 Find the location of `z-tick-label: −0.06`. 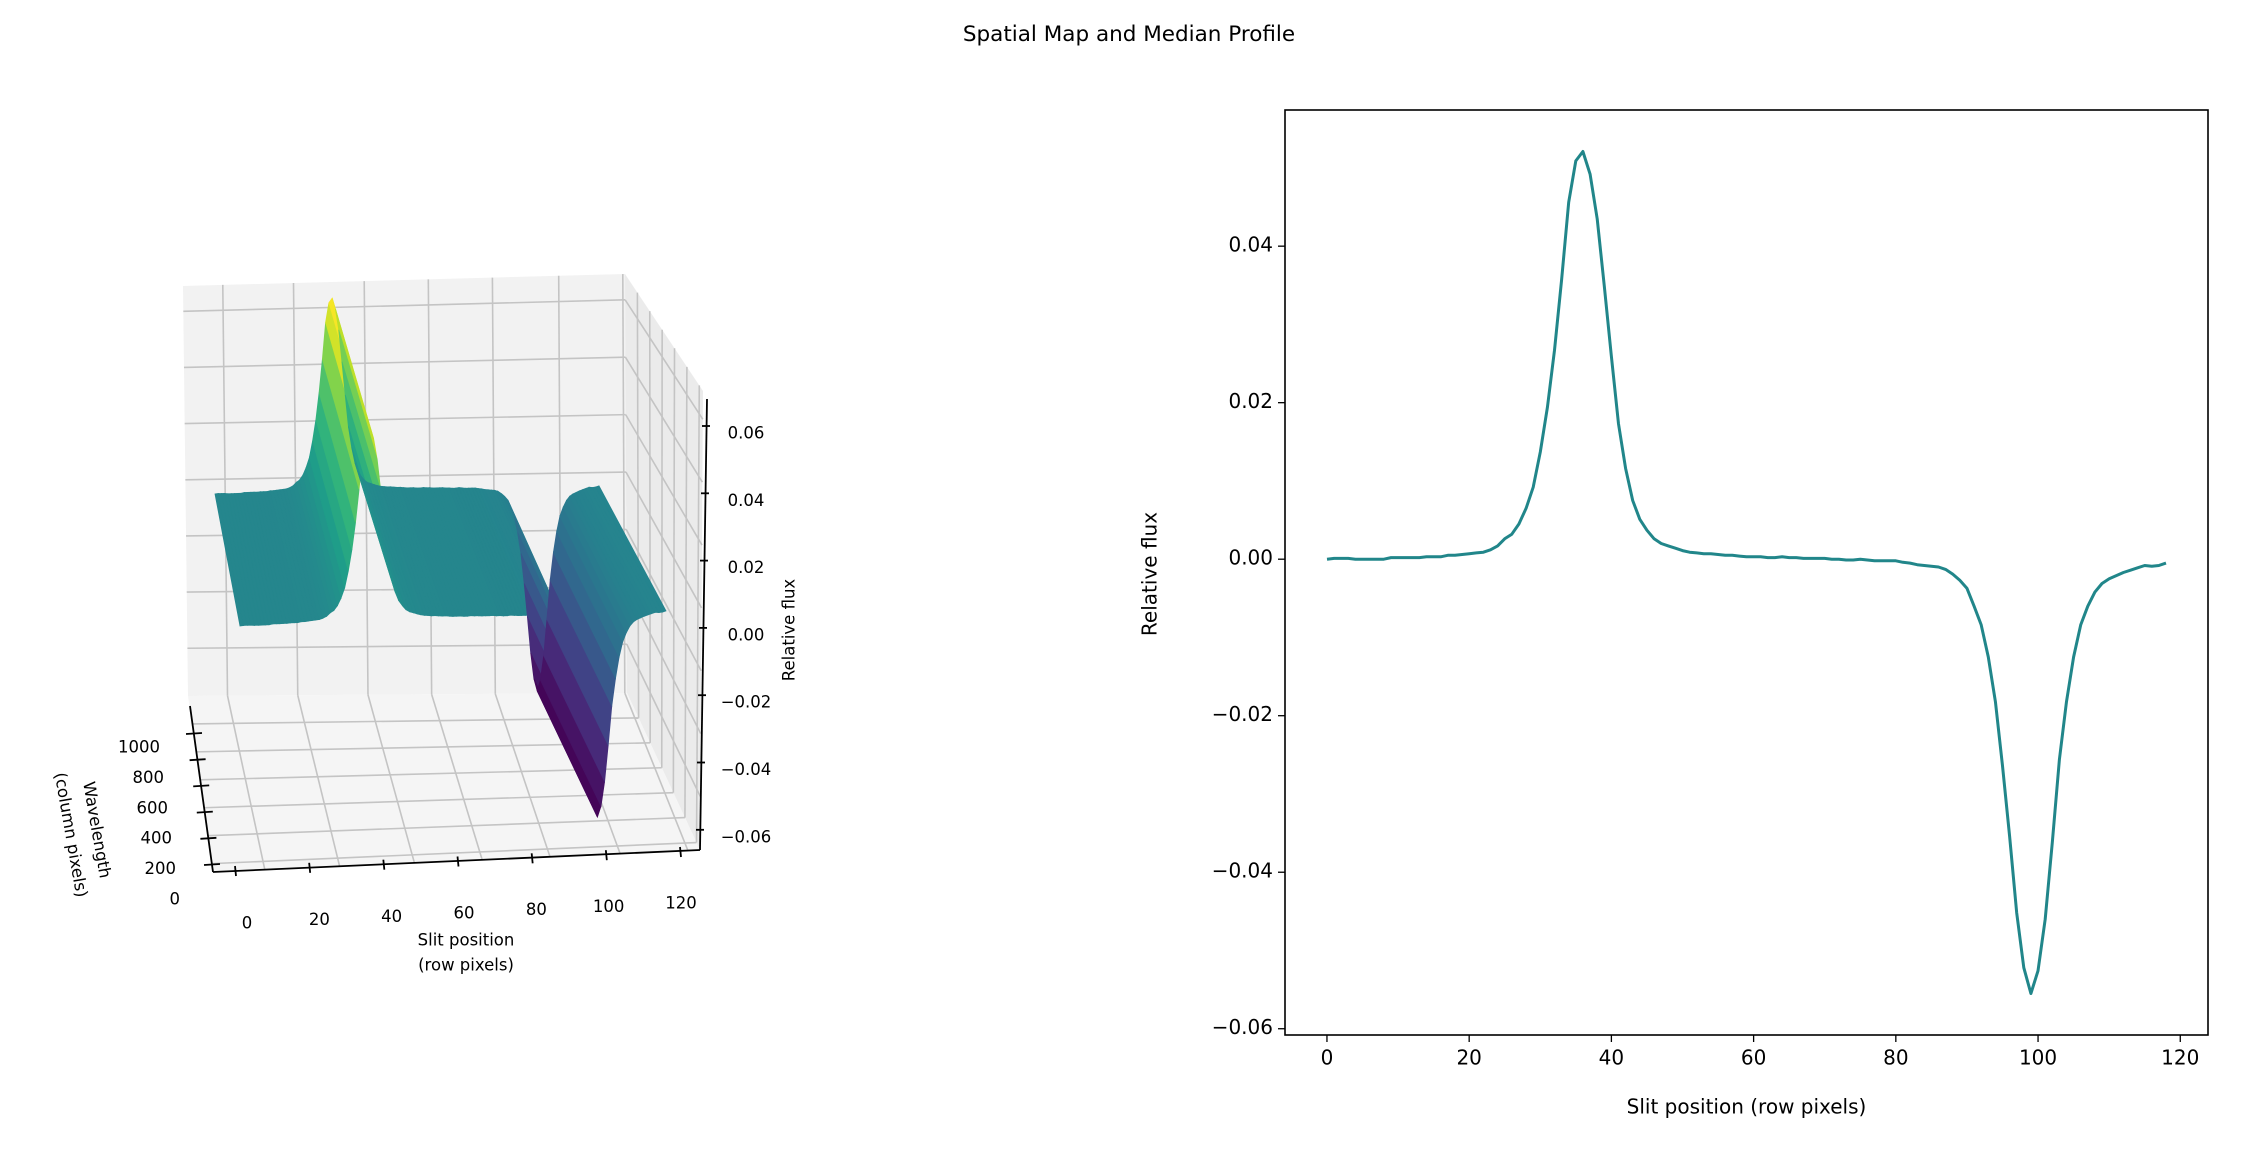

z-tick-label: −0.06 is located at coordinates (746, 836).